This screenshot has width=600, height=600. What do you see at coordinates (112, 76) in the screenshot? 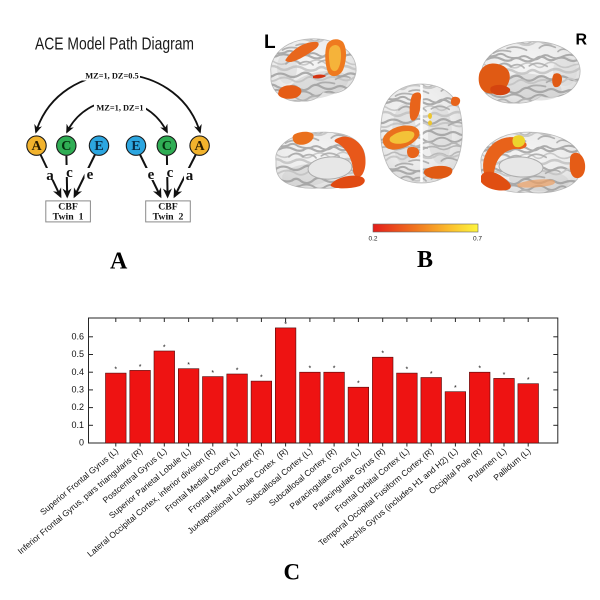
I see `svg-text: MZ=1, DZ=0.5` at bounding box center [112, 76].